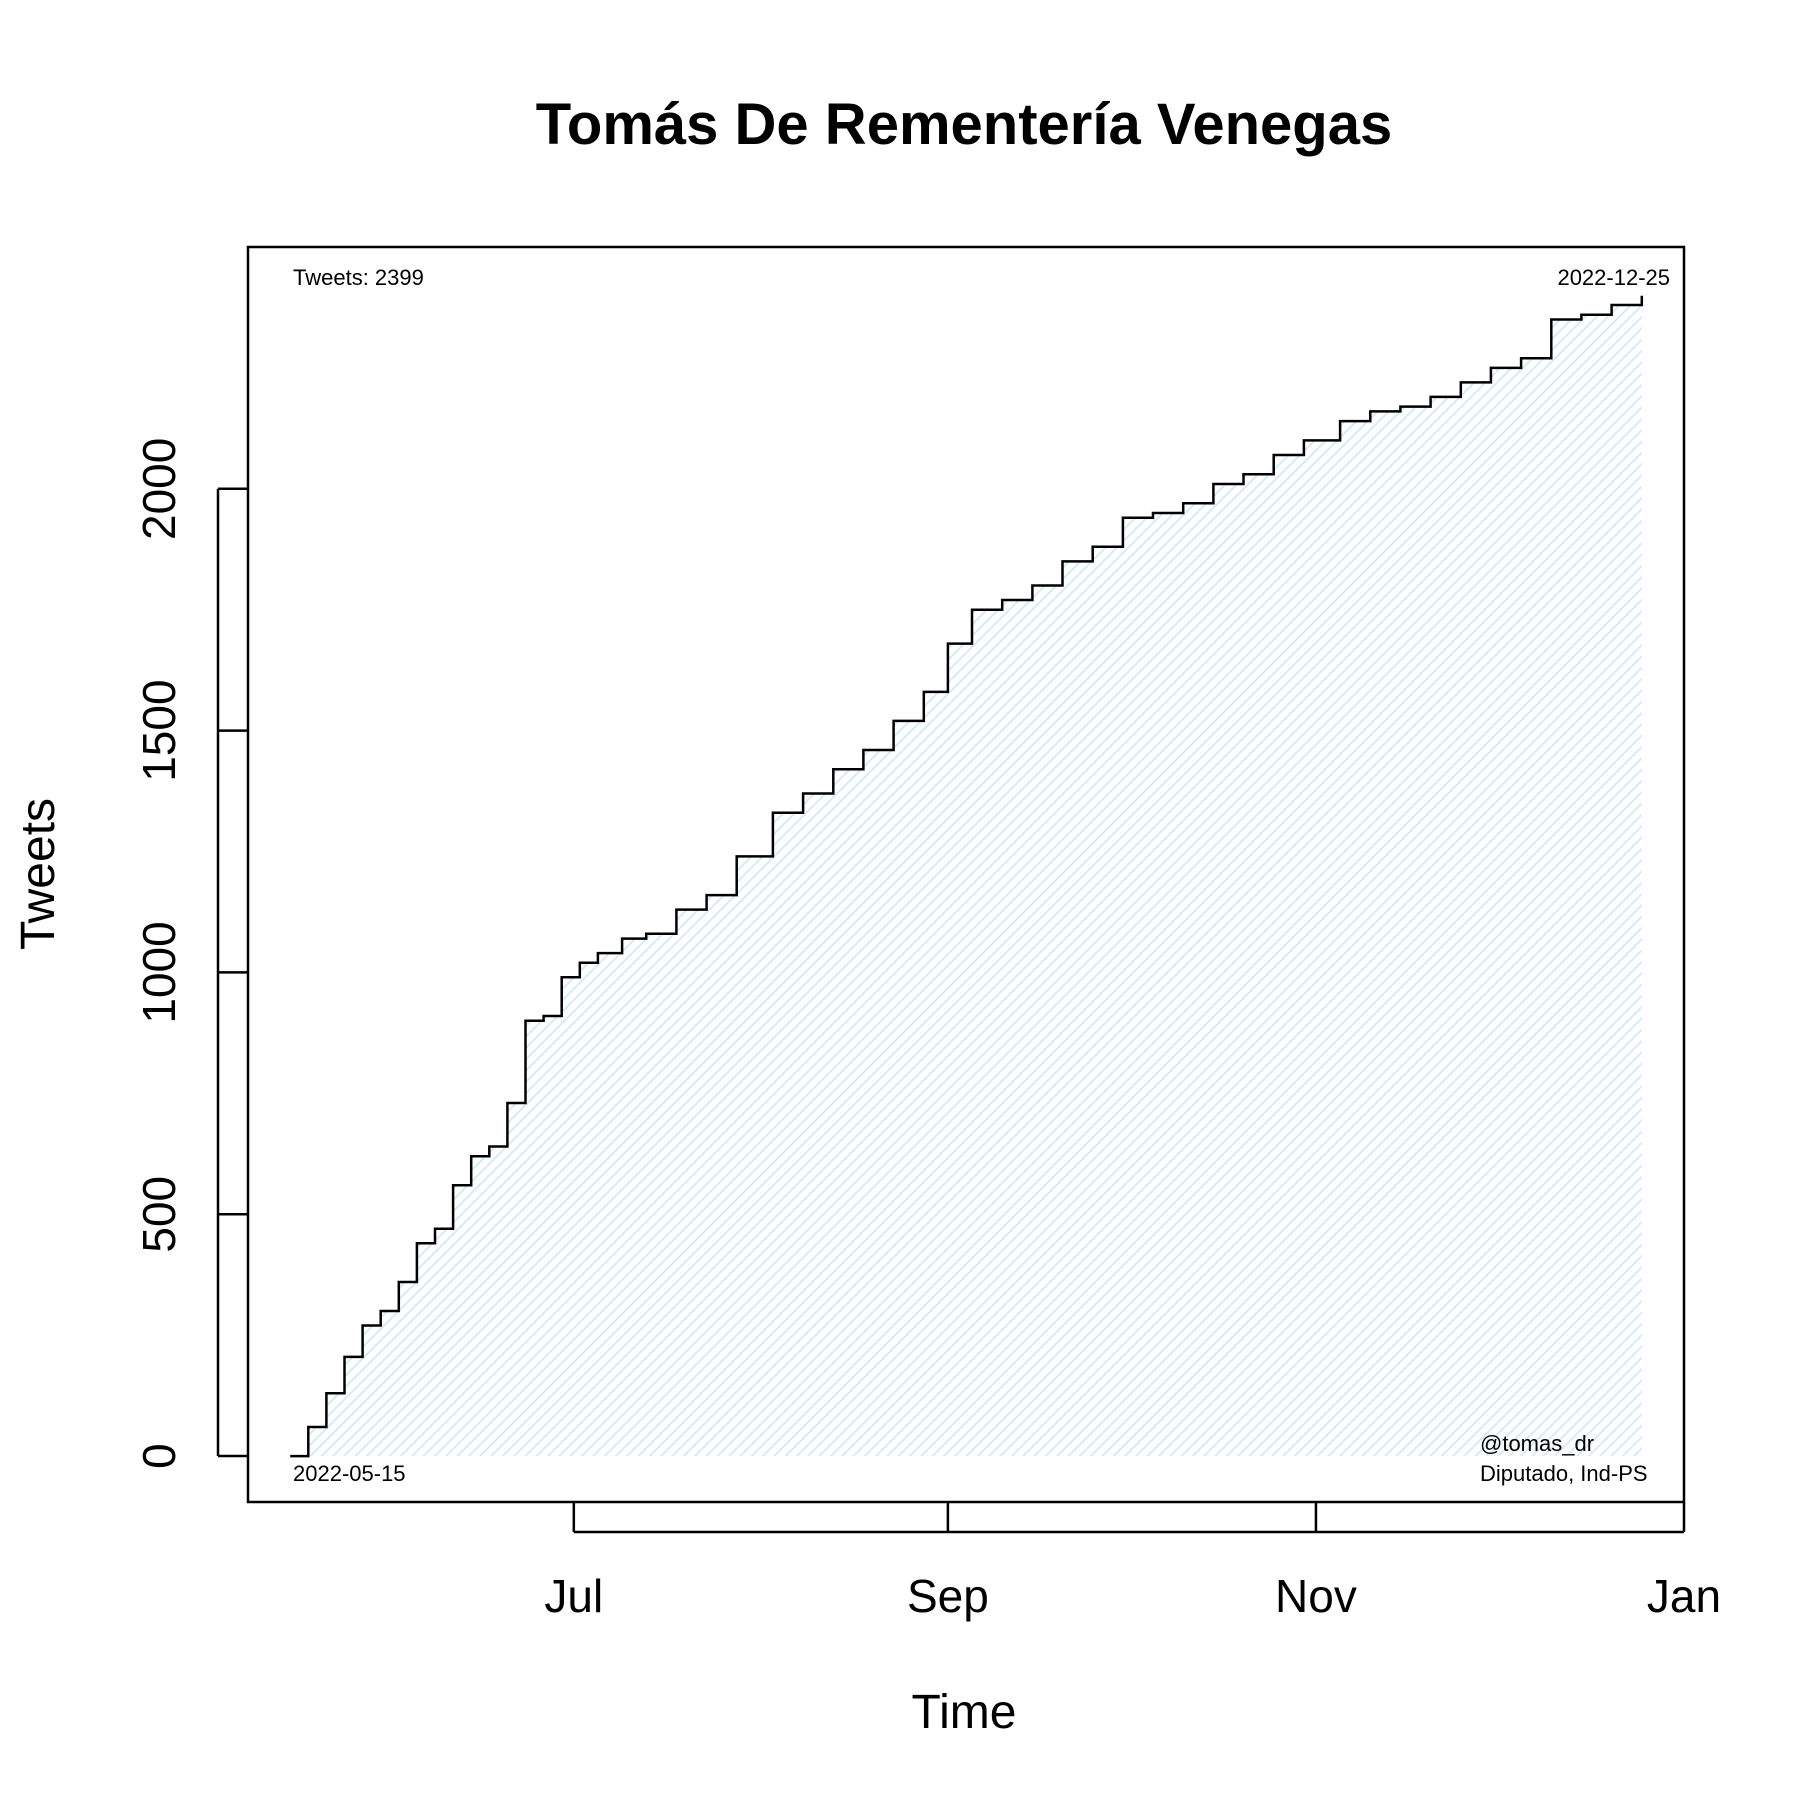  I want to click on x-axis-title: Time, so click(964, 1712).